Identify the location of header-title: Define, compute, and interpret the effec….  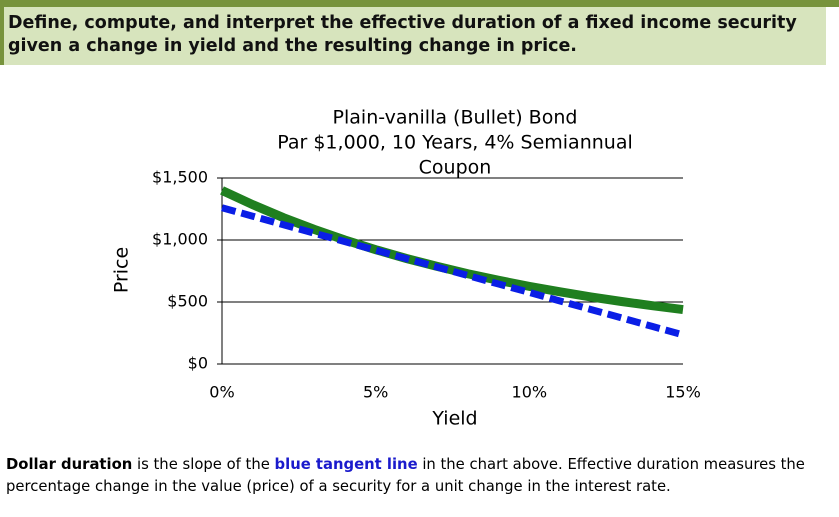
(413, 36).